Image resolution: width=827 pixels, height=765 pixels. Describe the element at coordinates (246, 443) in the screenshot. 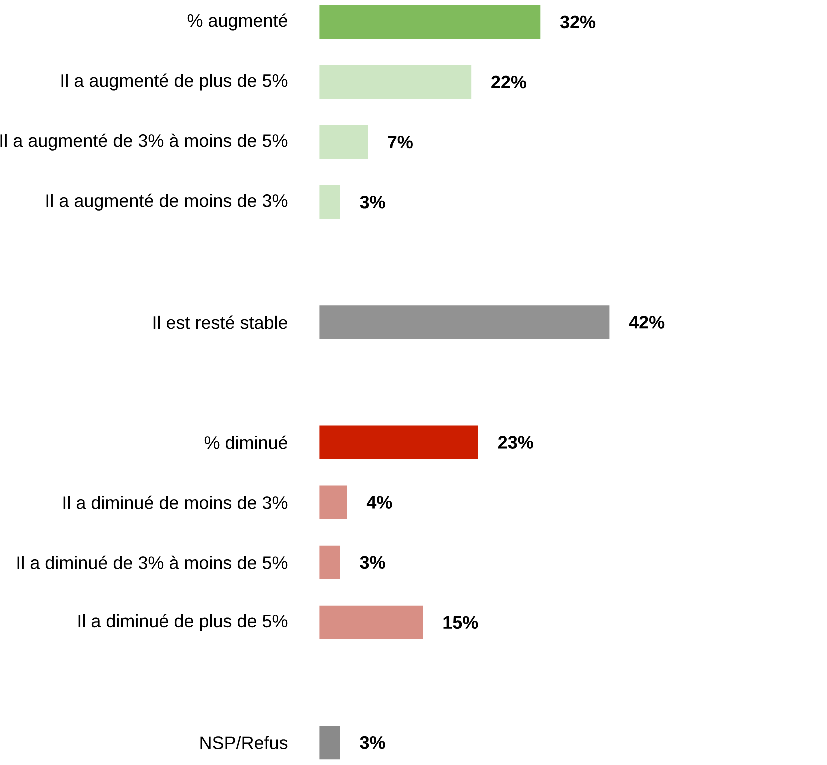

I see `y-tick-label: % diminué` at that location.